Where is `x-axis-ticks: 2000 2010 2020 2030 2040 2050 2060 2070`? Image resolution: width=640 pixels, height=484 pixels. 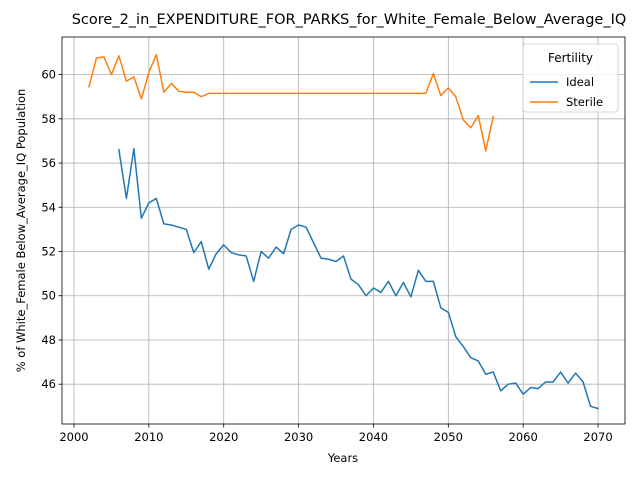 x-axis-ticks: 2000 2010 2020 2030 2040 2050 2060 2070 is located at coordinates (336, 434).